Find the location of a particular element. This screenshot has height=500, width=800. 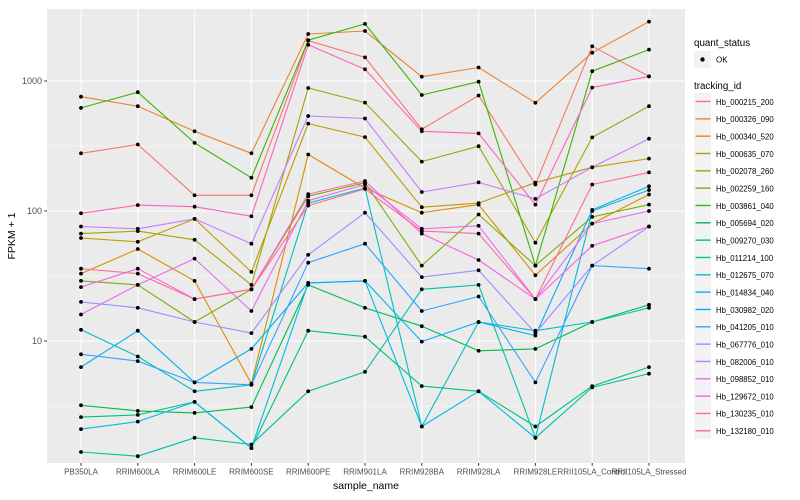

legend-entry: Hb_000215_200 is located at coordinates (734, 101).